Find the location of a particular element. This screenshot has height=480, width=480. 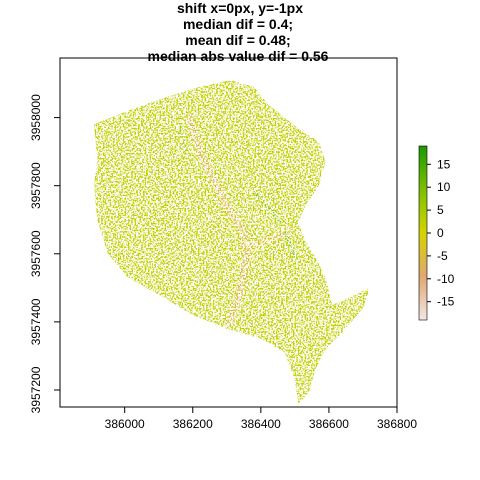

y-tick-label: 3957600 is located at coordinates (36, 253).